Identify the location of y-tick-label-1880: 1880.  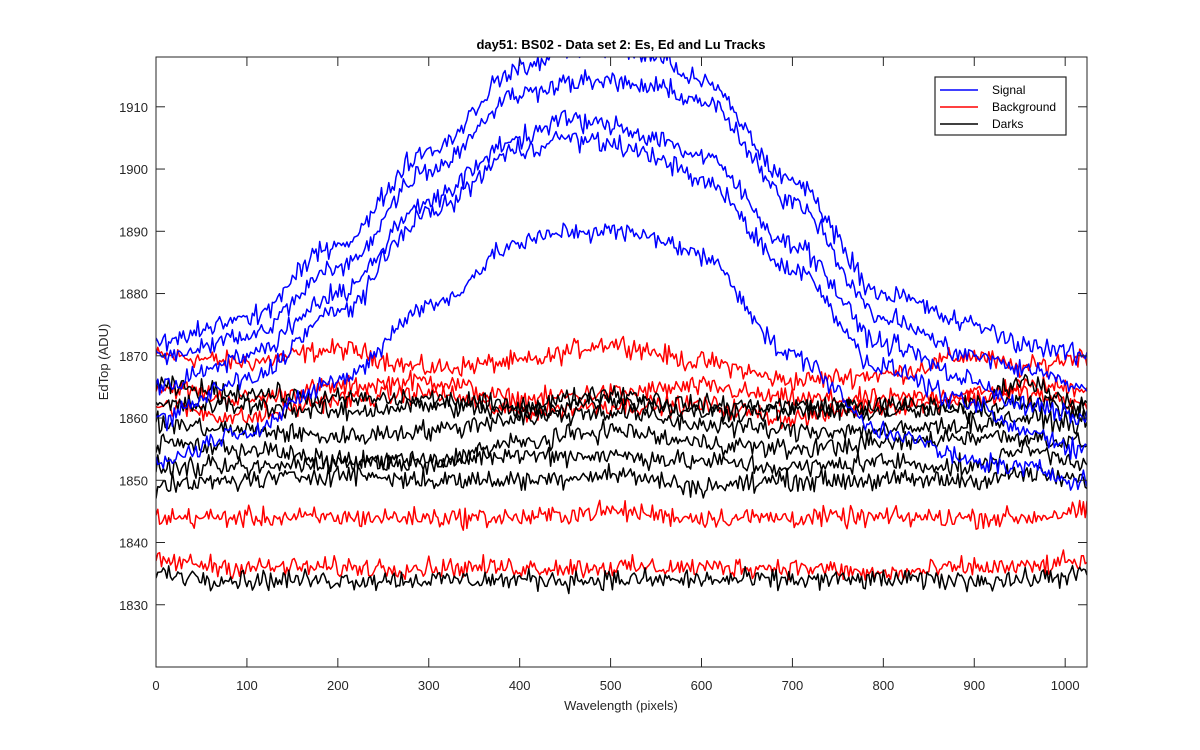
(133, 294).